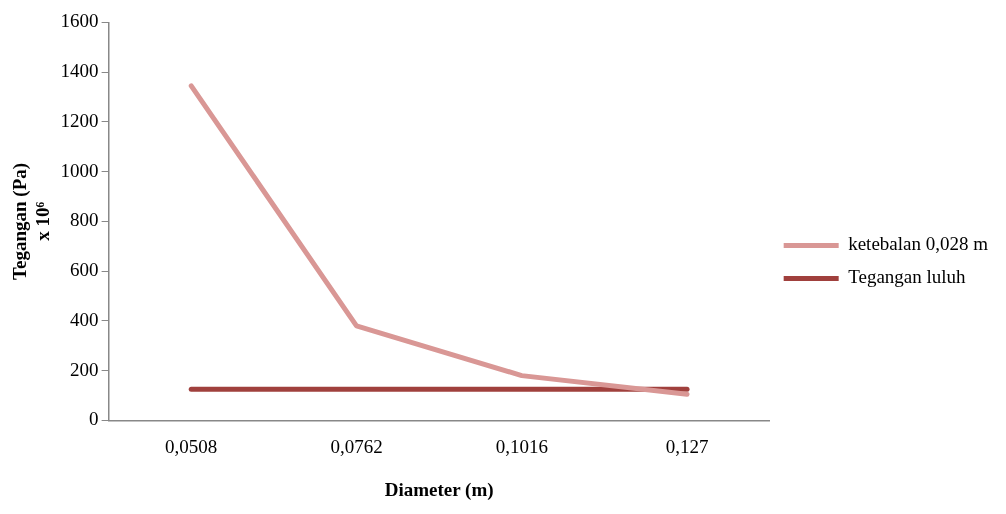 This screenshot has width=1006, height=514. Describe the element at coordinates (84, 369) in the screenshot. I see `y-tick-label: 200` at that location.